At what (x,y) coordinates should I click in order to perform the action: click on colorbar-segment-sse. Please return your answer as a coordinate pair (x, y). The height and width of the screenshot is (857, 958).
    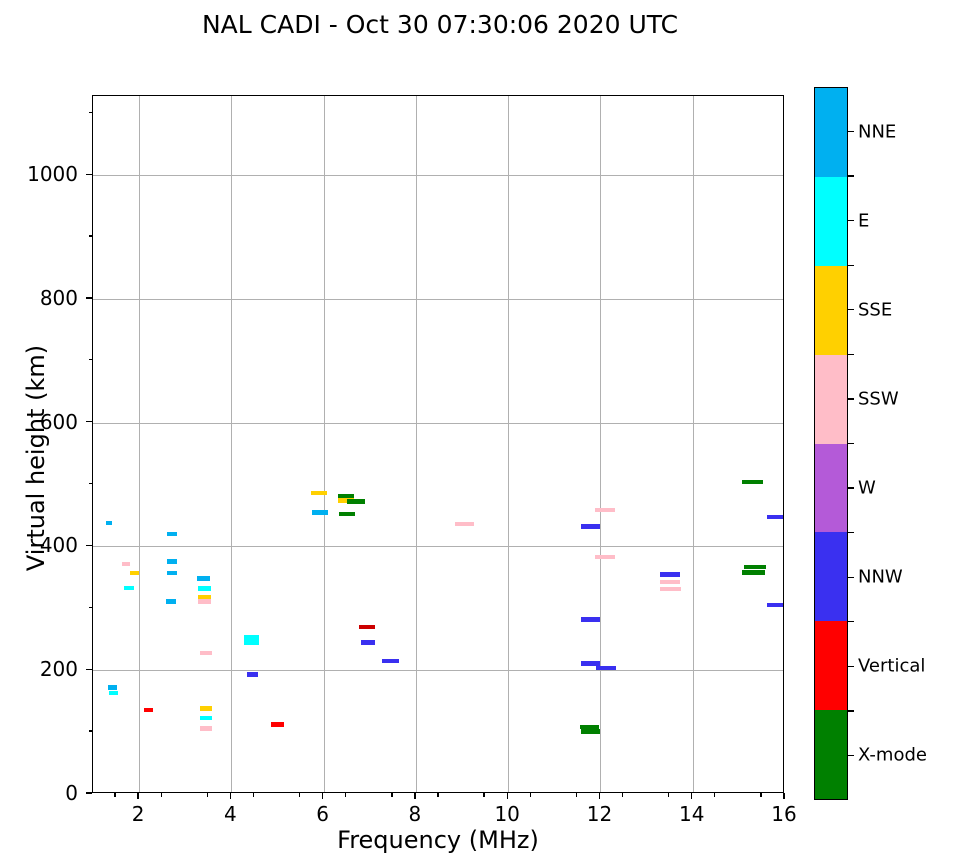
    Looking at the image, I should click on (831, 310).